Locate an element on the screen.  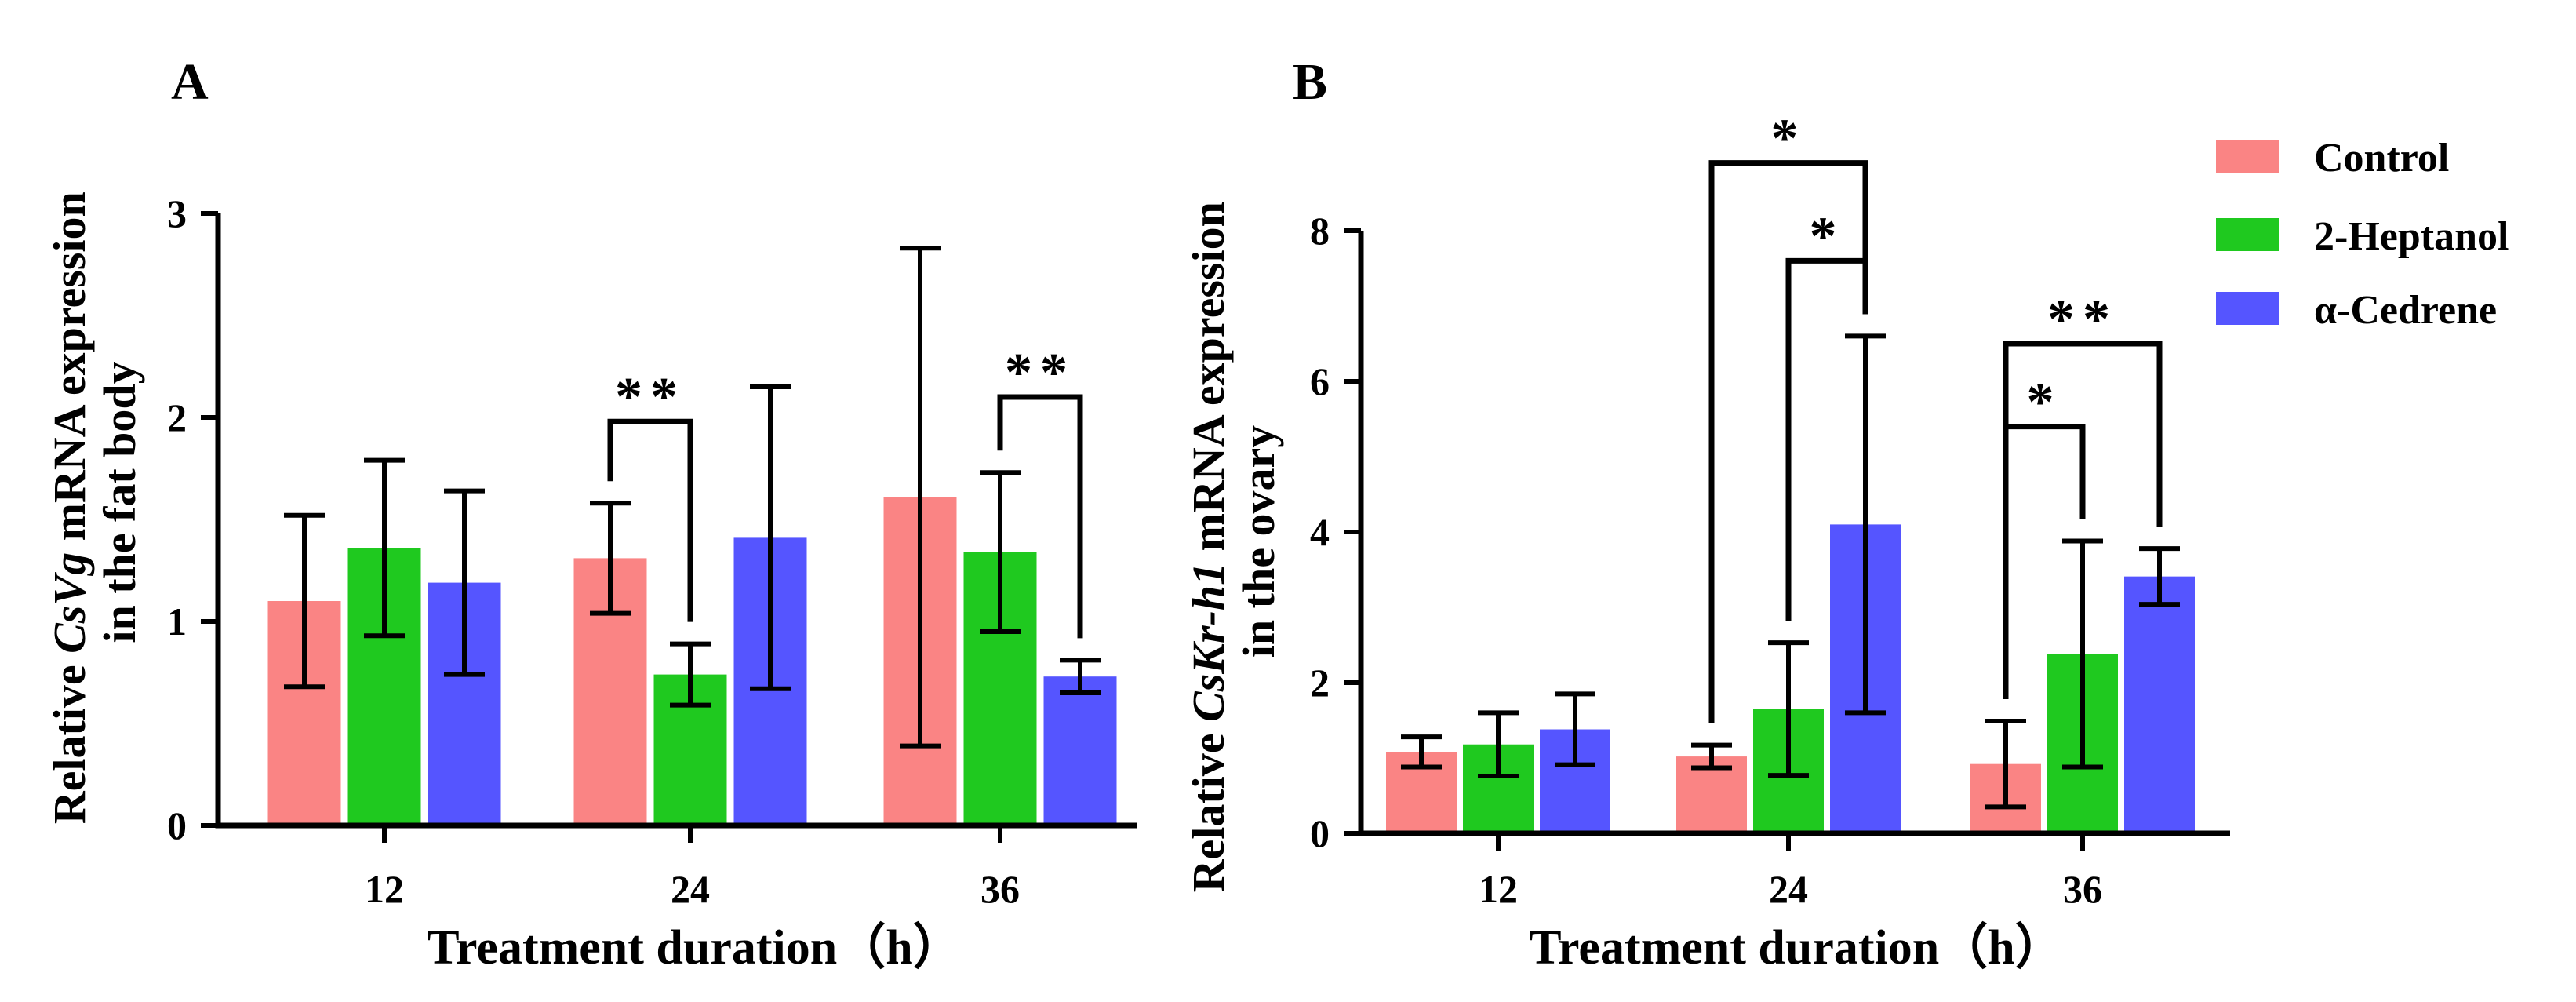
legend-swatch-alpha-cedrene is located at coordinates (2247, 308).